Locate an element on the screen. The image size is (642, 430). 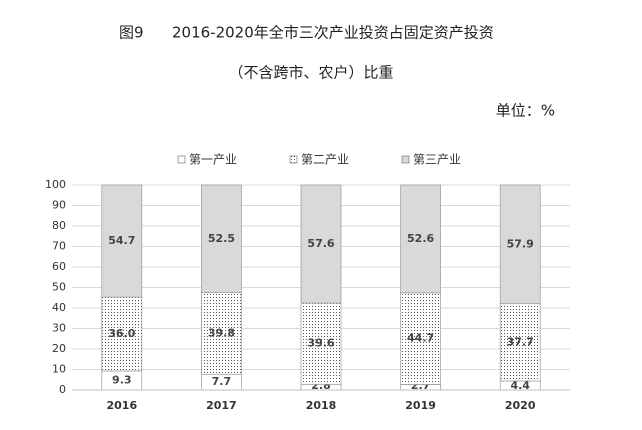
y-tick-label: 40 is located at coordinates (59, 307).